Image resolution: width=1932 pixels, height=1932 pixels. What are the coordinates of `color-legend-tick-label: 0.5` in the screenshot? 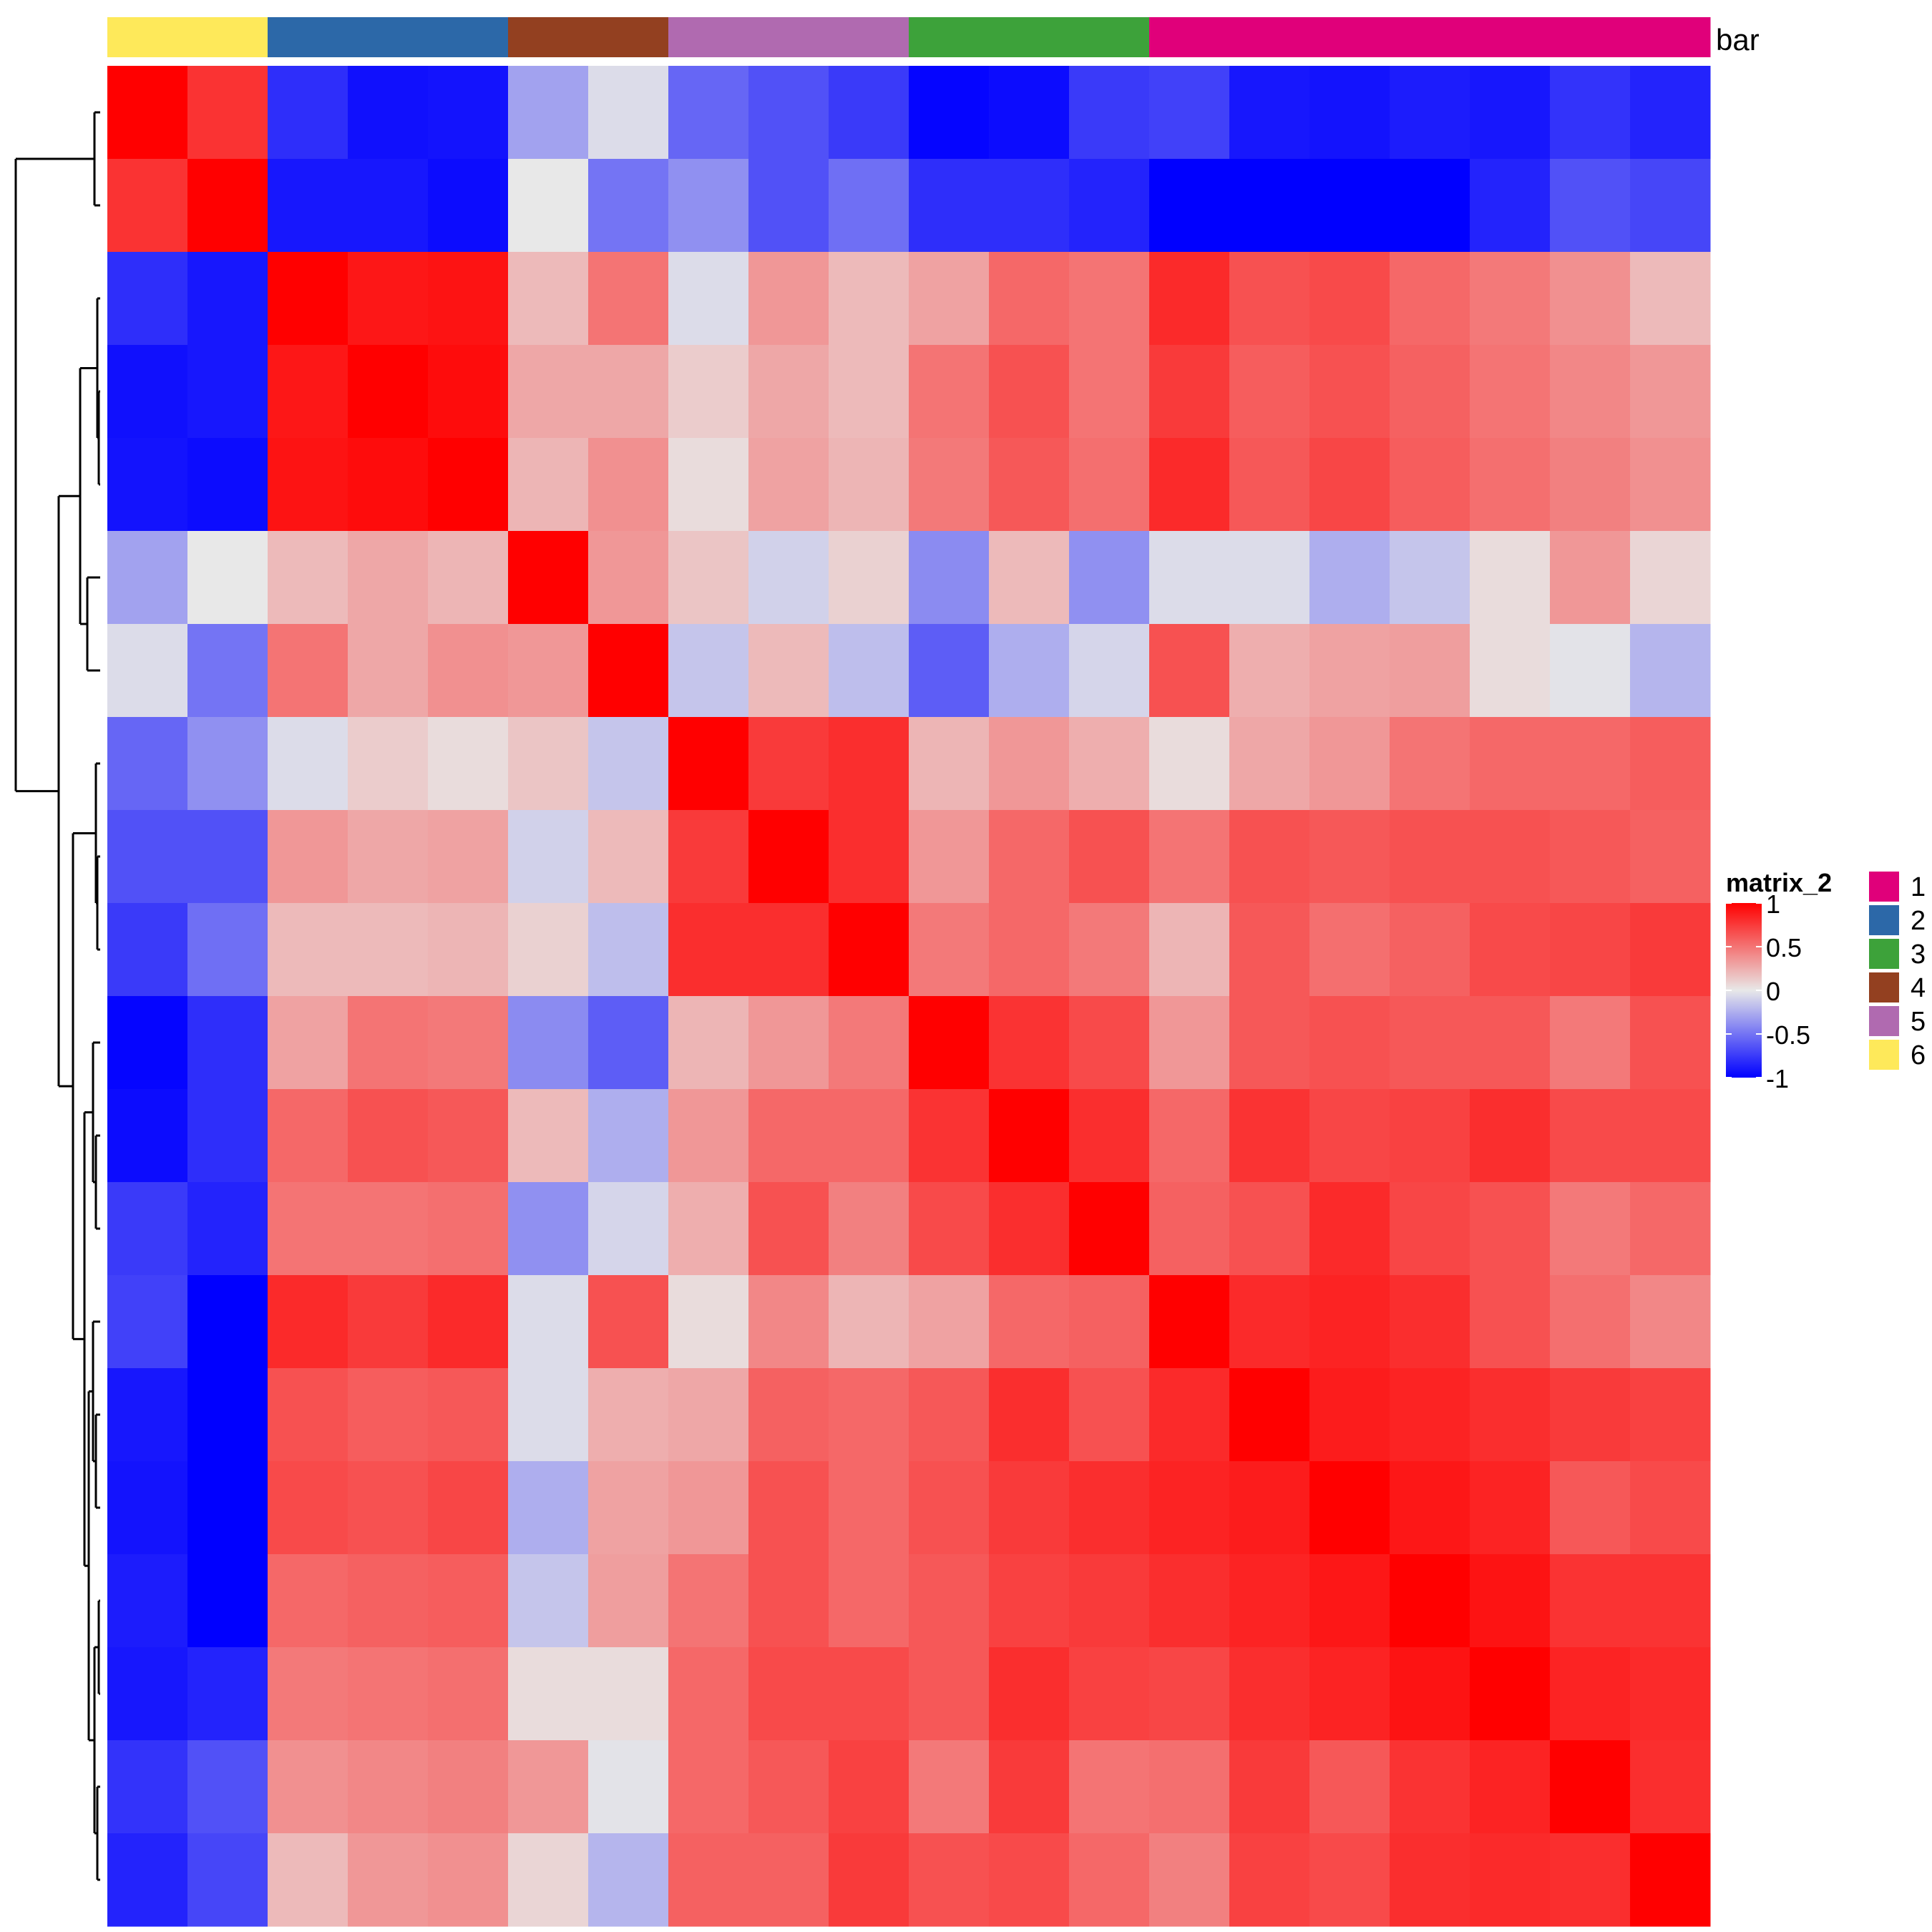 It's located at (1784, 947).